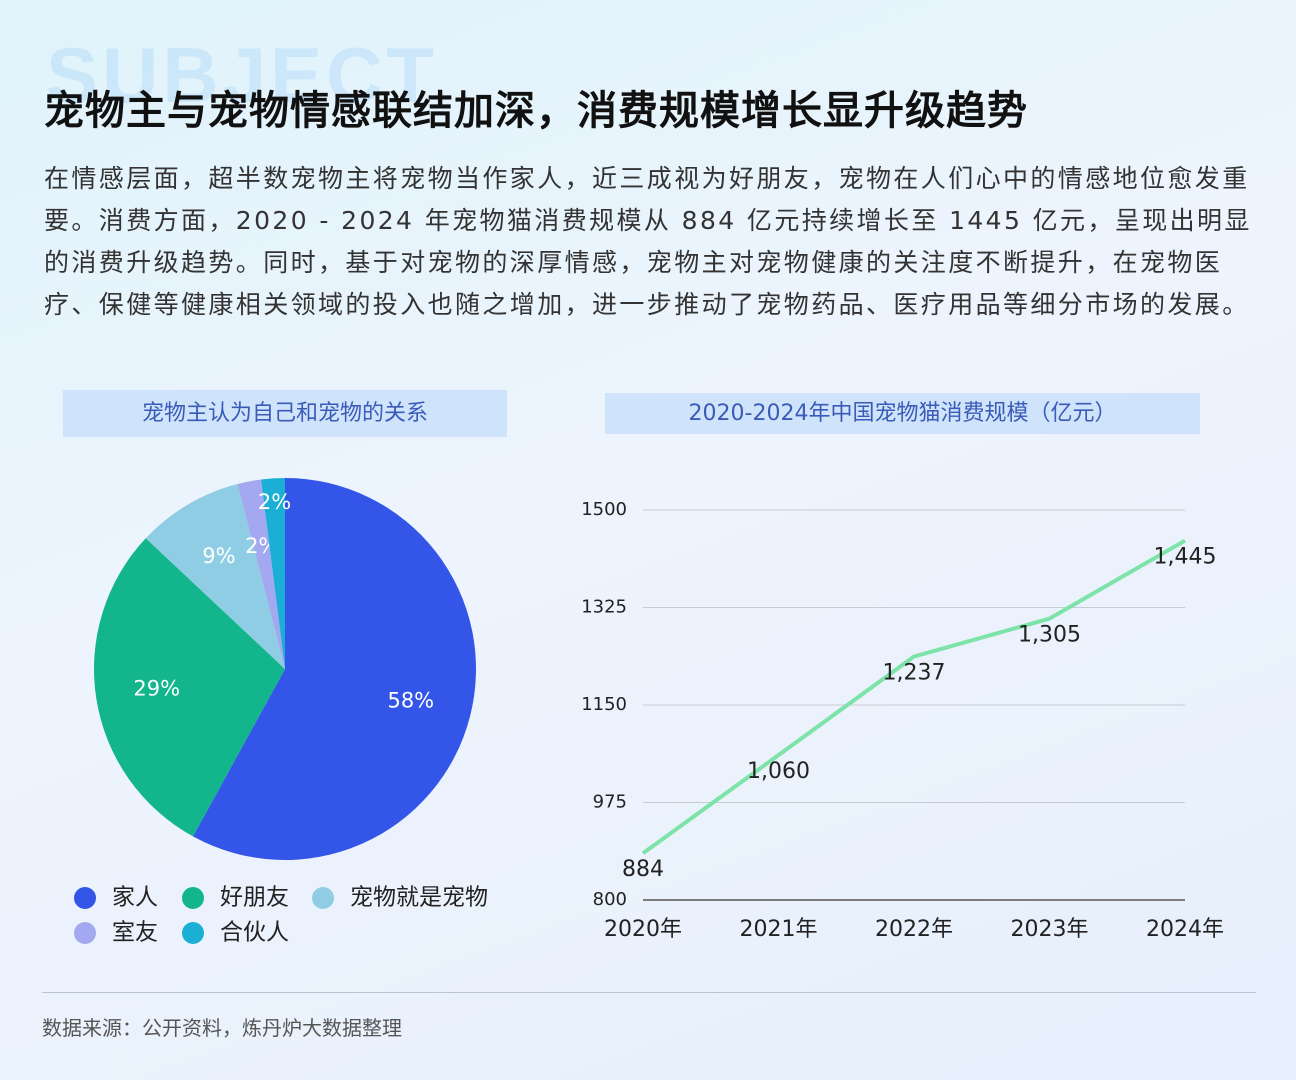  I want to click on data-label: 1,237, so click(914, 673).